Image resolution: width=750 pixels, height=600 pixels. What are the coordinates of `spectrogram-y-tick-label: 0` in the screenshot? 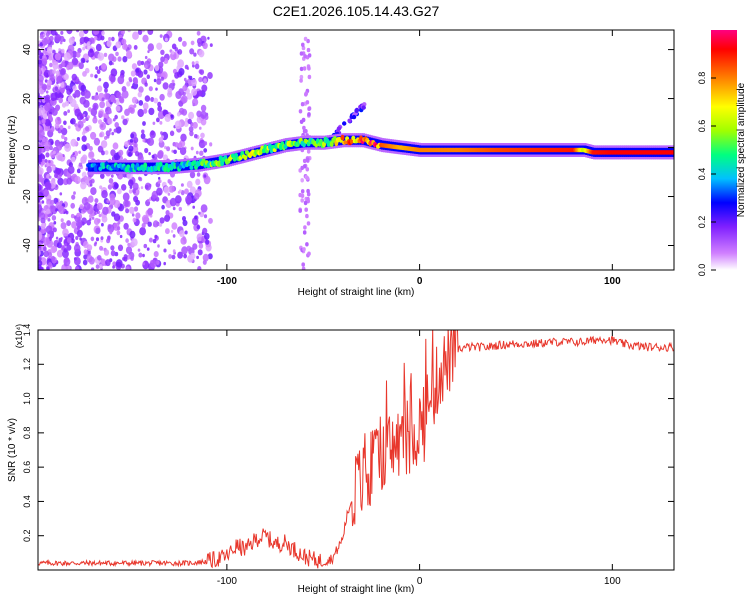 It's located at (27, 147).